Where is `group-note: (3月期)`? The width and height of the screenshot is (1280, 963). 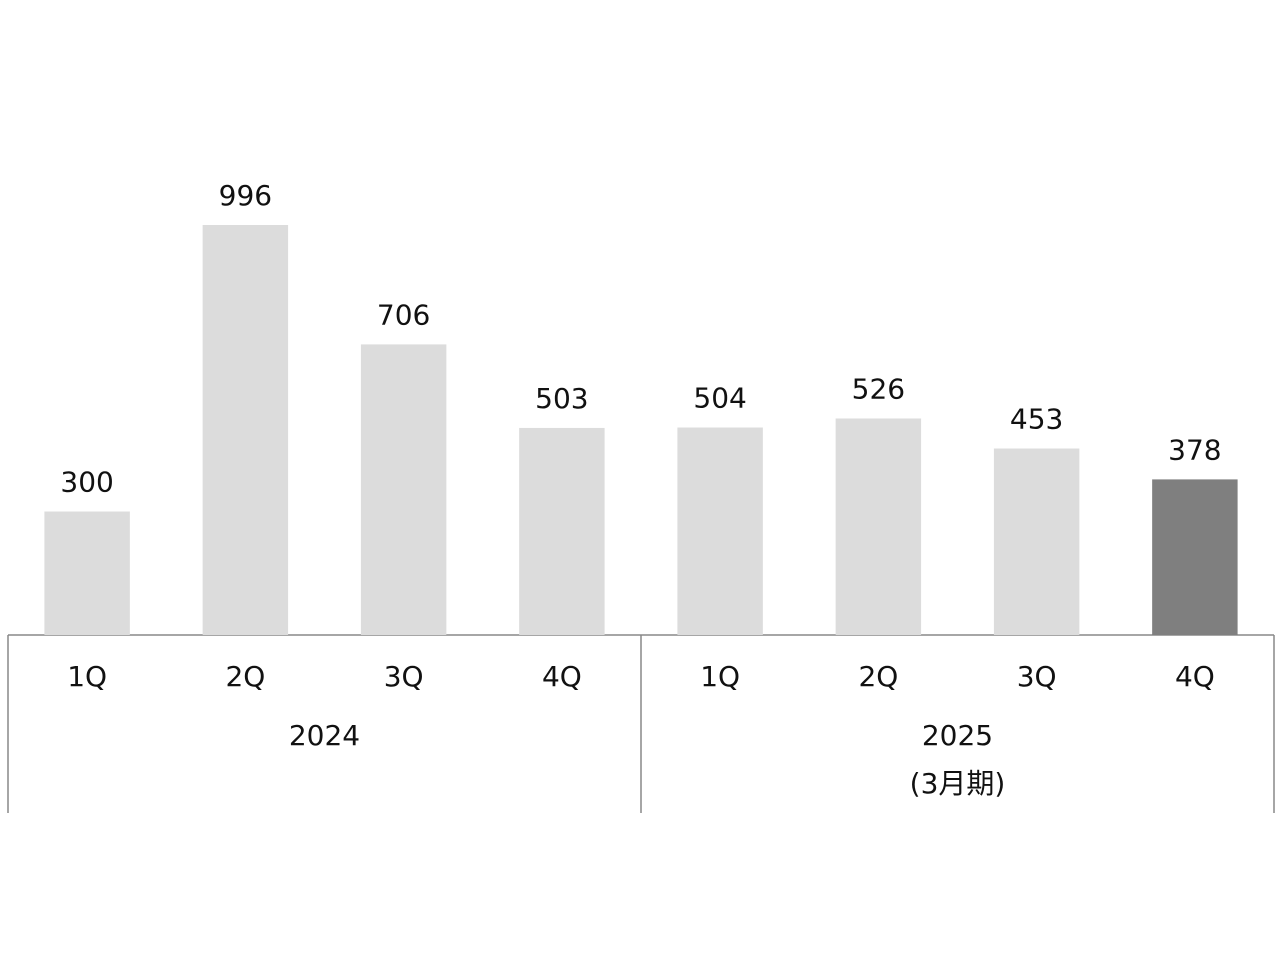
group-note: (3月期) is located at coordinates (958, 783).